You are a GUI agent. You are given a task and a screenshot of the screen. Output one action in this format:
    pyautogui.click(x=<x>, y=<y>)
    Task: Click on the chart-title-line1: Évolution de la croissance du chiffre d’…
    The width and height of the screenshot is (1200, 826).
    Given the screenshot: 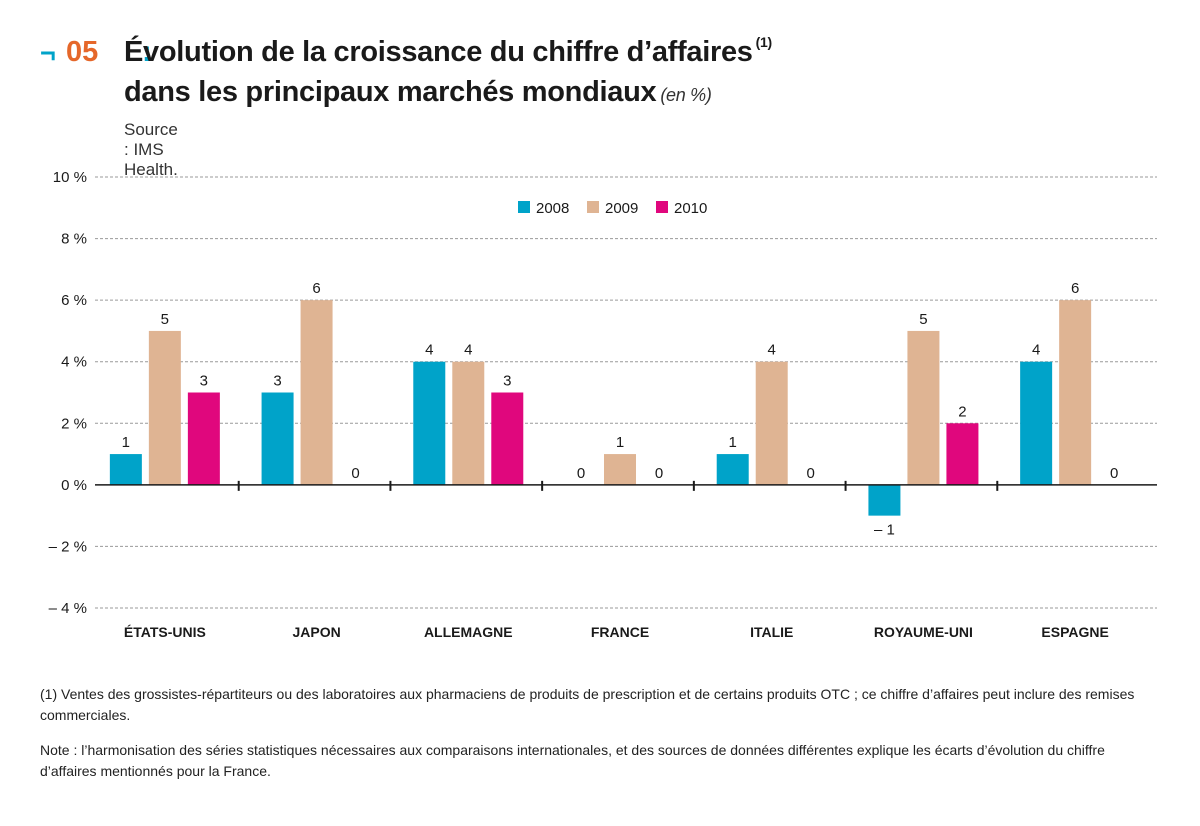 What is the action you would take?
    pyautogui.click(x=448, y=51)
    